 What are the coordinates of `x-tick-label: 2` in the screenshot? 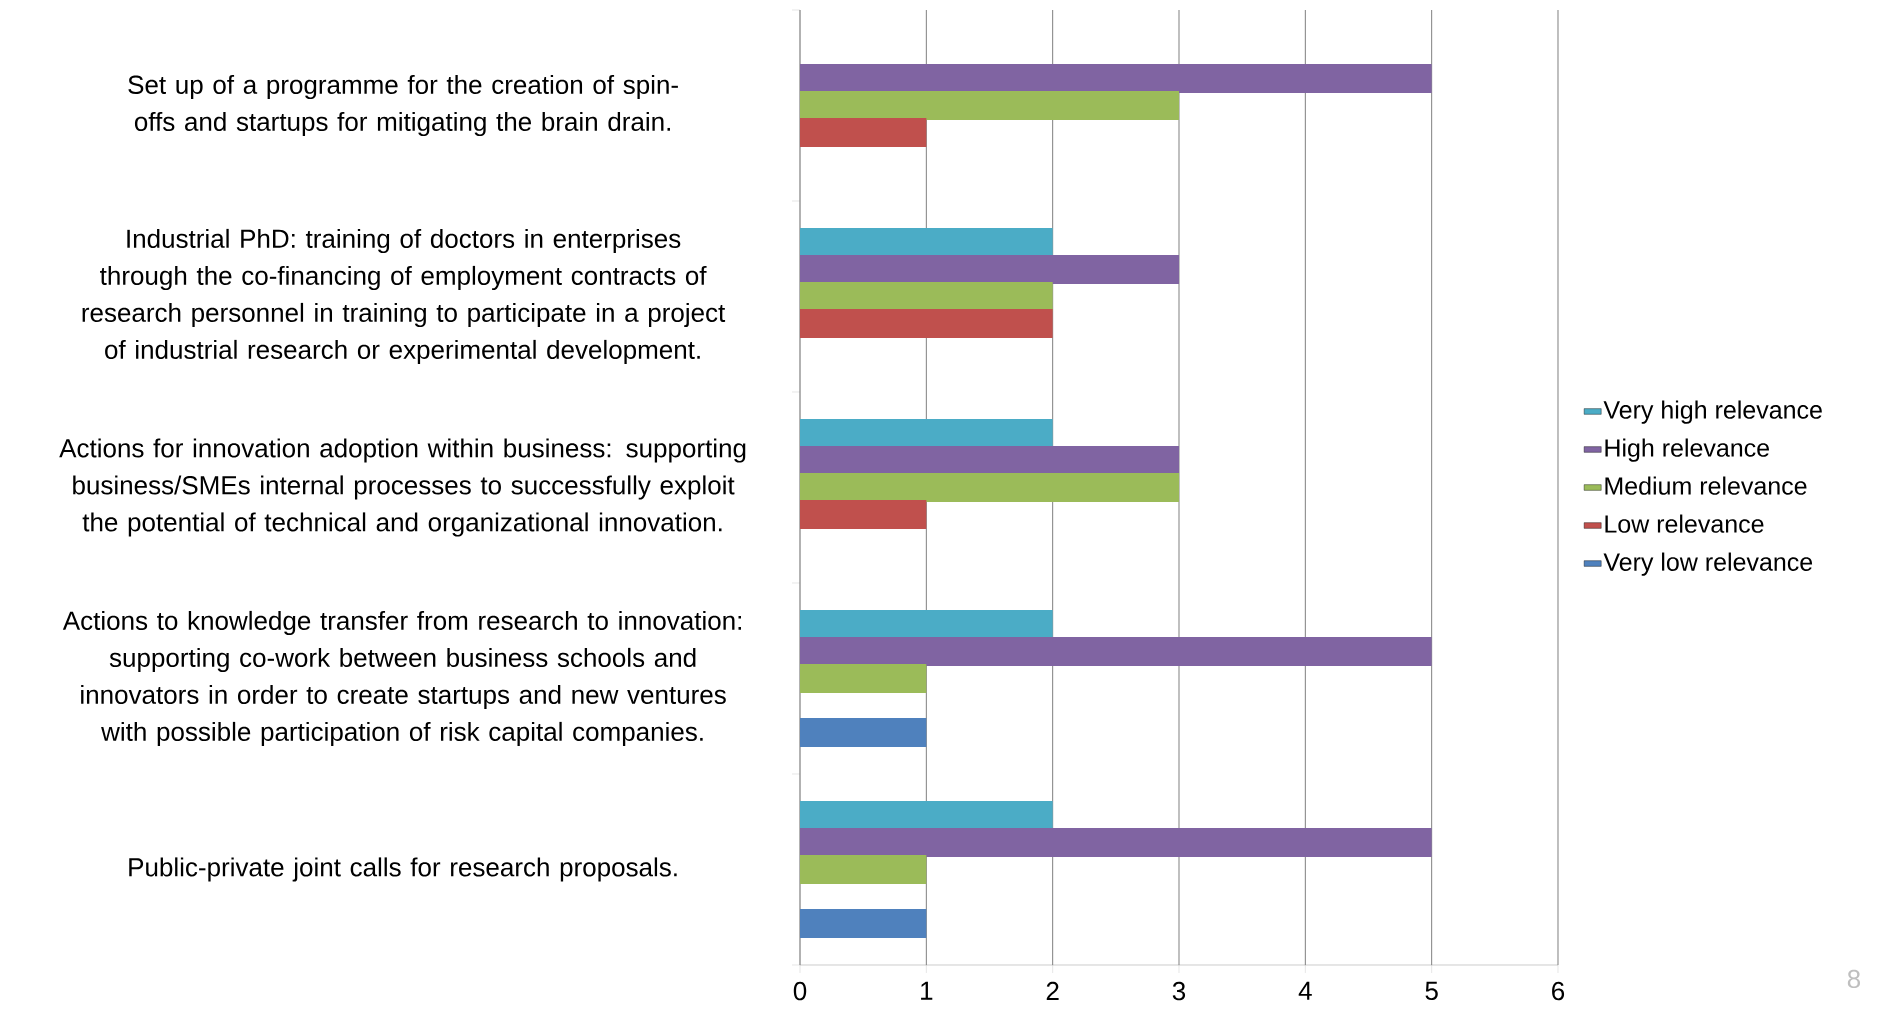 It's located at (1052, 991).